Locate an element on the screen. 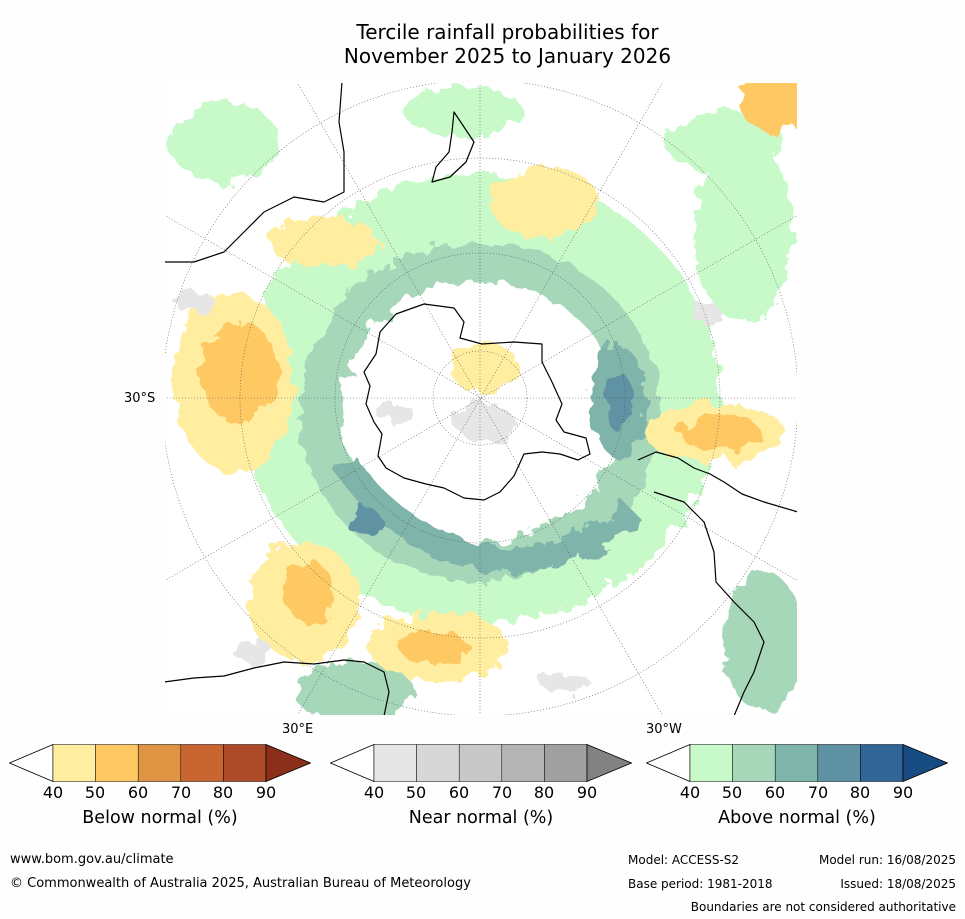  title-line-2: November 2025 to January 2026 is located at coordinates (507, 56).